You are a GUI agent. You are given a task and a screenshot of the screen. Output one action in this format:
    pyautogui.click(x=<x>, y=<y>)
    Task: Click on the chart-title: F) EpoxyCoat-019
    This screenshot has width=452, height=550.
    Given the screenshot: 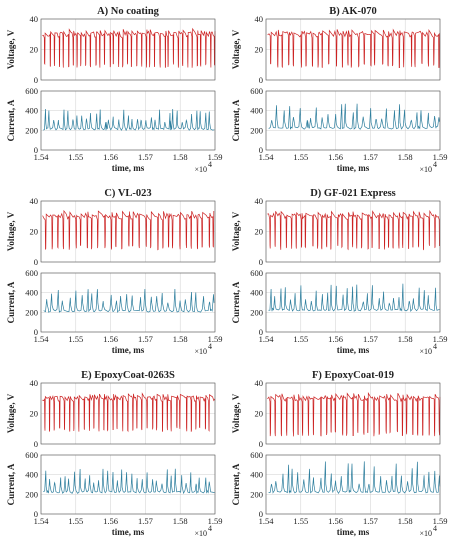 What is the action you would take?
    pyautogui.click(x=353, y=375)
    